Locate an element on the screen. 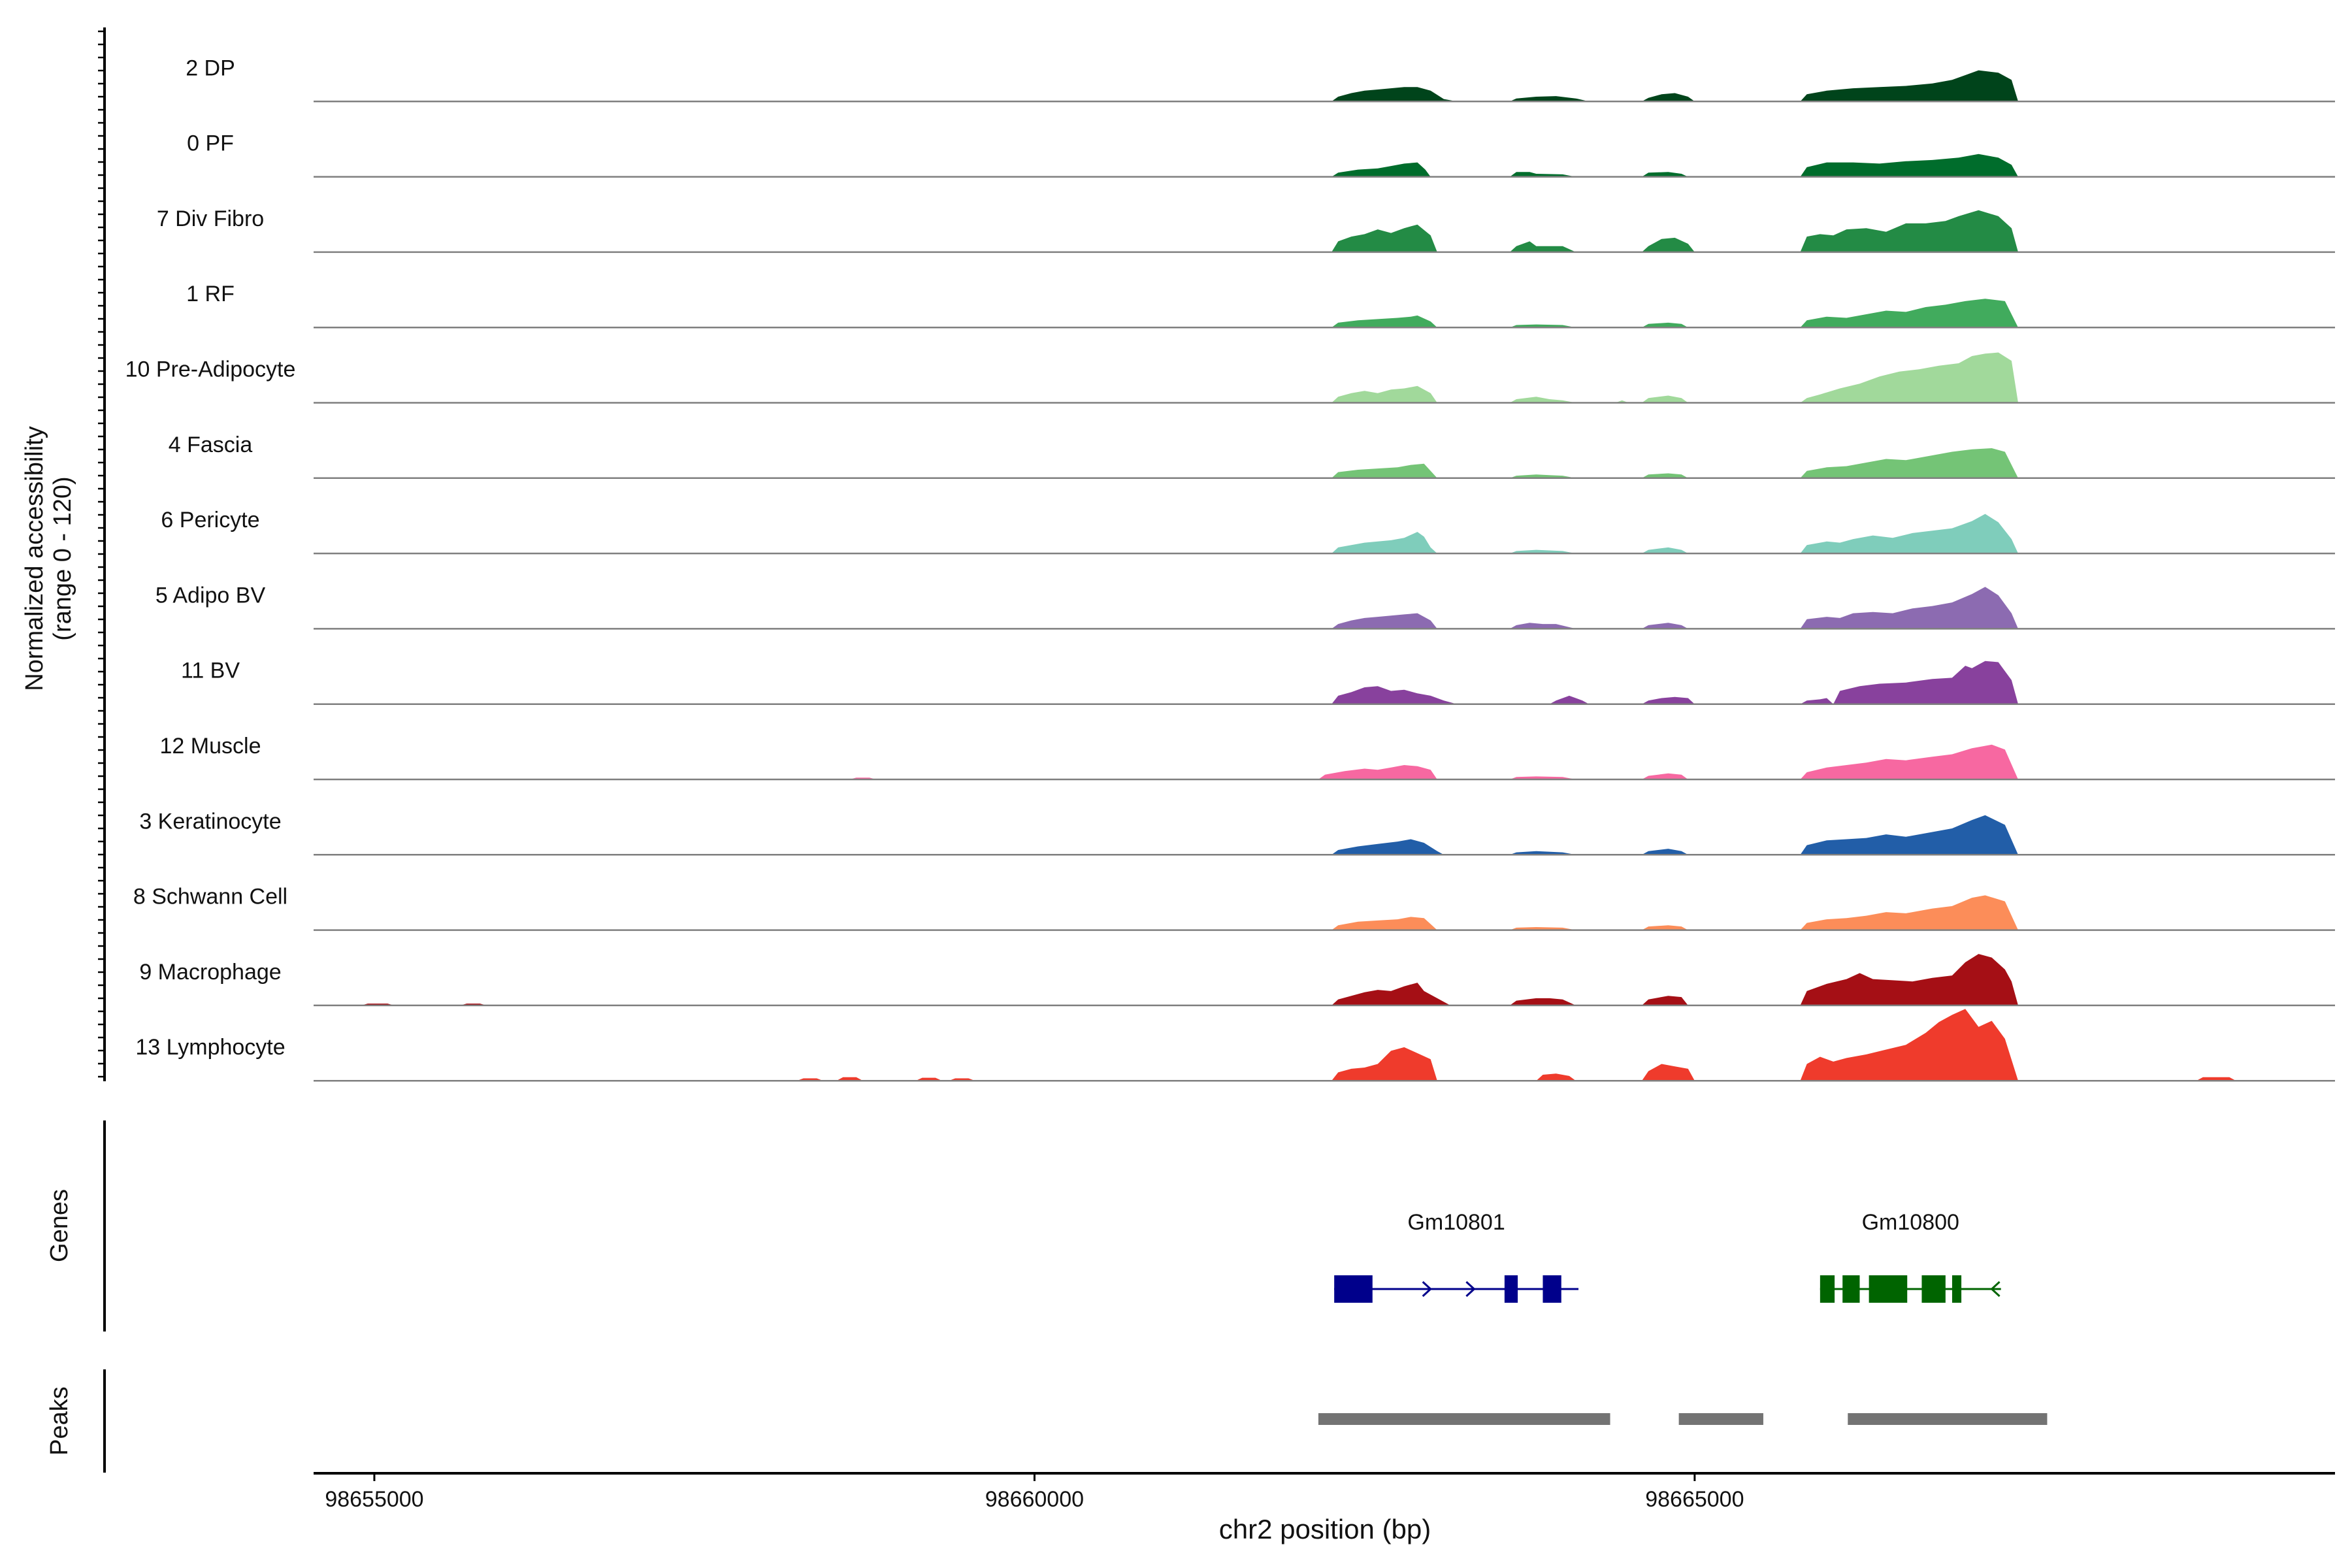 This screenshot has width=2352, height=1568. genes-panel: Genes Gm10801 Gm10800 is located at coordinates (1023, 1225).